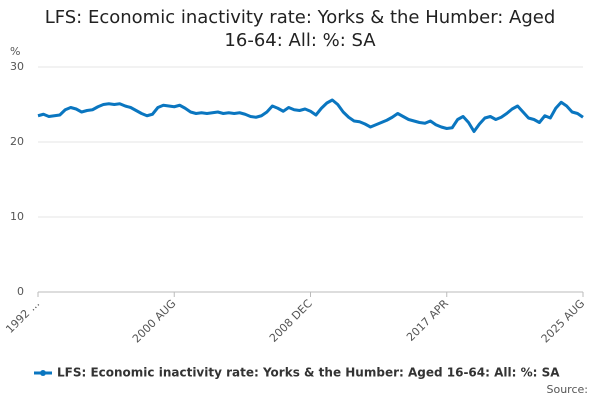  What do you see at coordinates (310, 115) in the screenshot?
I see `data-line` at bounding box center [310, 115].